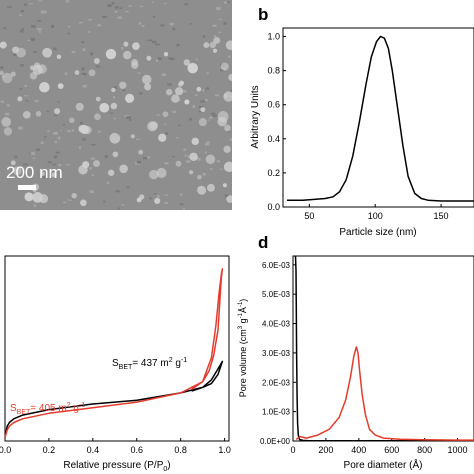 This screenshot has height=474, width=474. I want to click on annotation-sbet-black: SBET= 437 m2 g-1, so click(149, 364).